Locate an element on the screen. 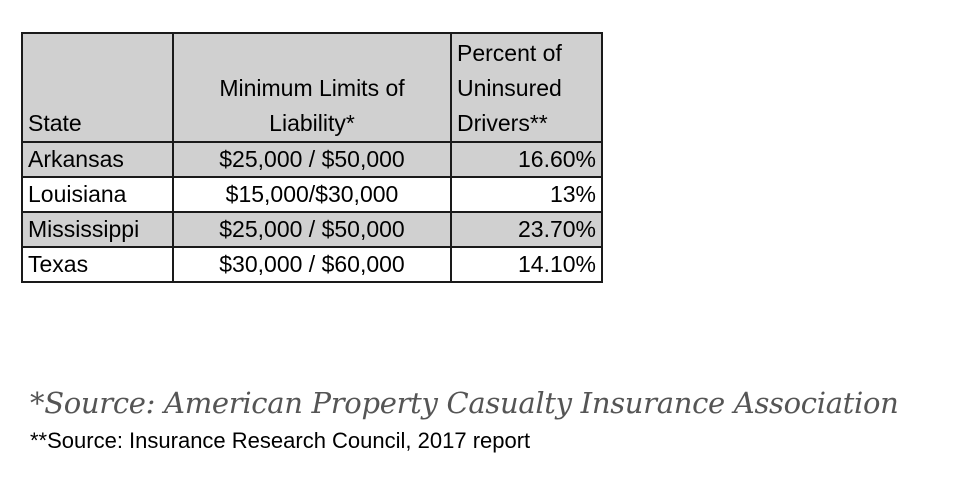 The image size is (965, 480). table-row: Mississippi $25,000 / $50,000 23.70% is located at coordinates (312, 229).